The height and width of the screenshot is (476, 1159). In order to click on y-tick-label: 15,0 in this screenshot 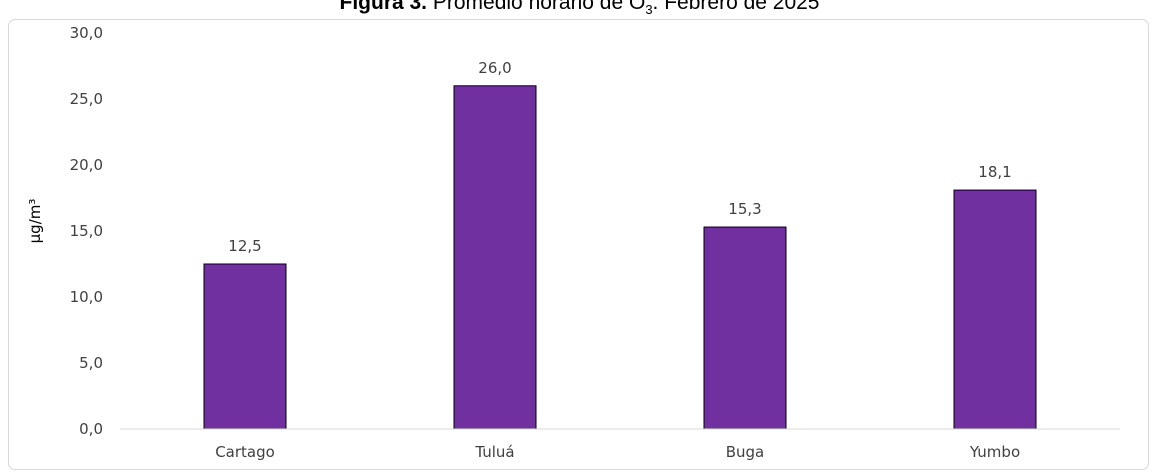, I will do `click(86, 231)`.